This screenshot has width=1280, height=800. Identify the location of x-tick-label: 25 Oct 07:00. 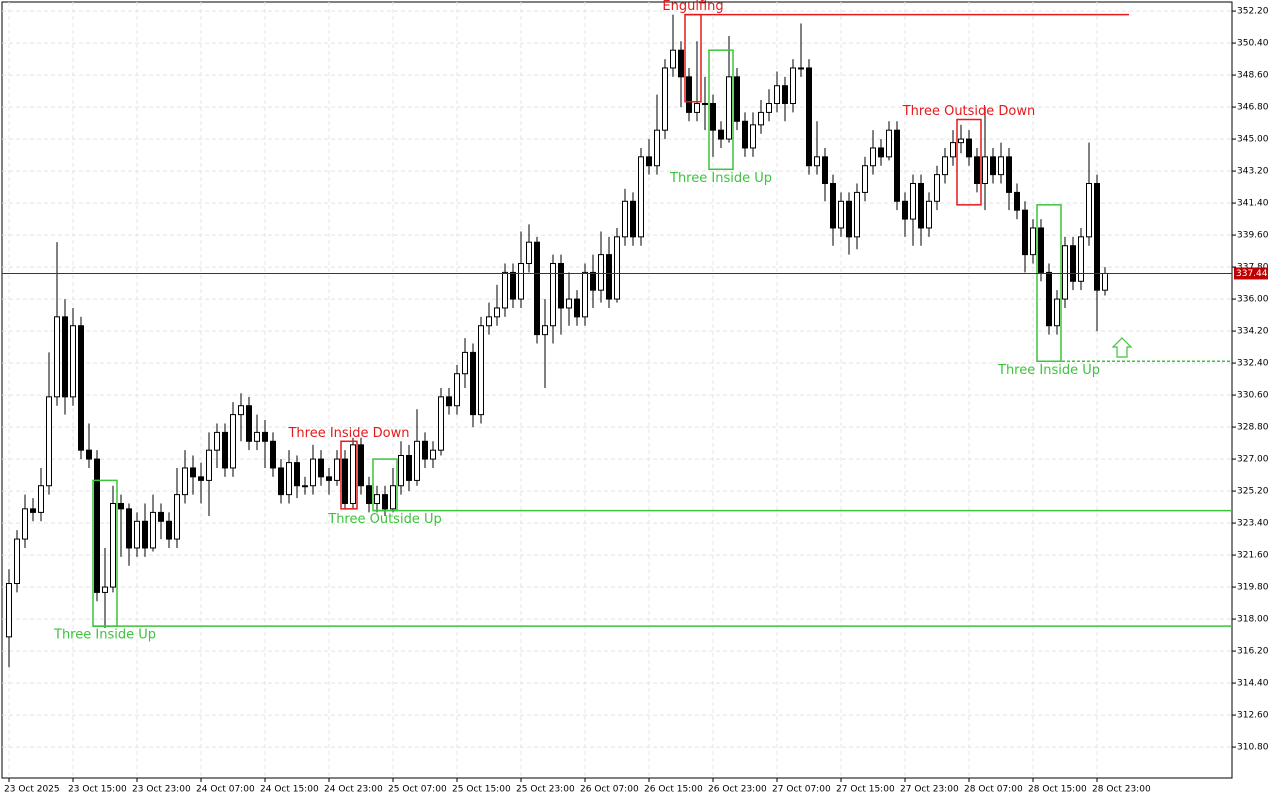
(417, 790).